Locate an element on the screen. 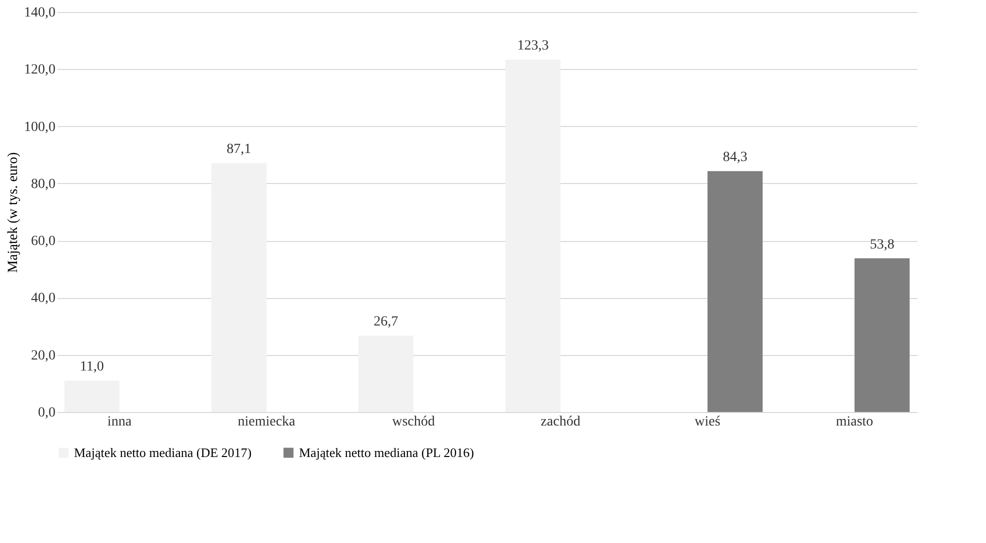  y-axis-title: Majątek (w tys. euro) is located at coordinates (13, 212).